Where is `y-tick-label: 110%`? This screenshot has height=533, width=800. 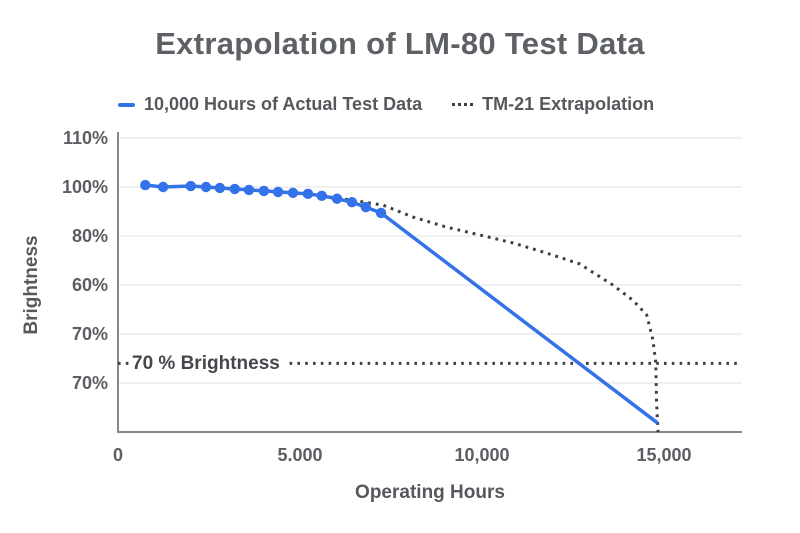
y-tick-label: 110% is located at coordinates (85, 138).